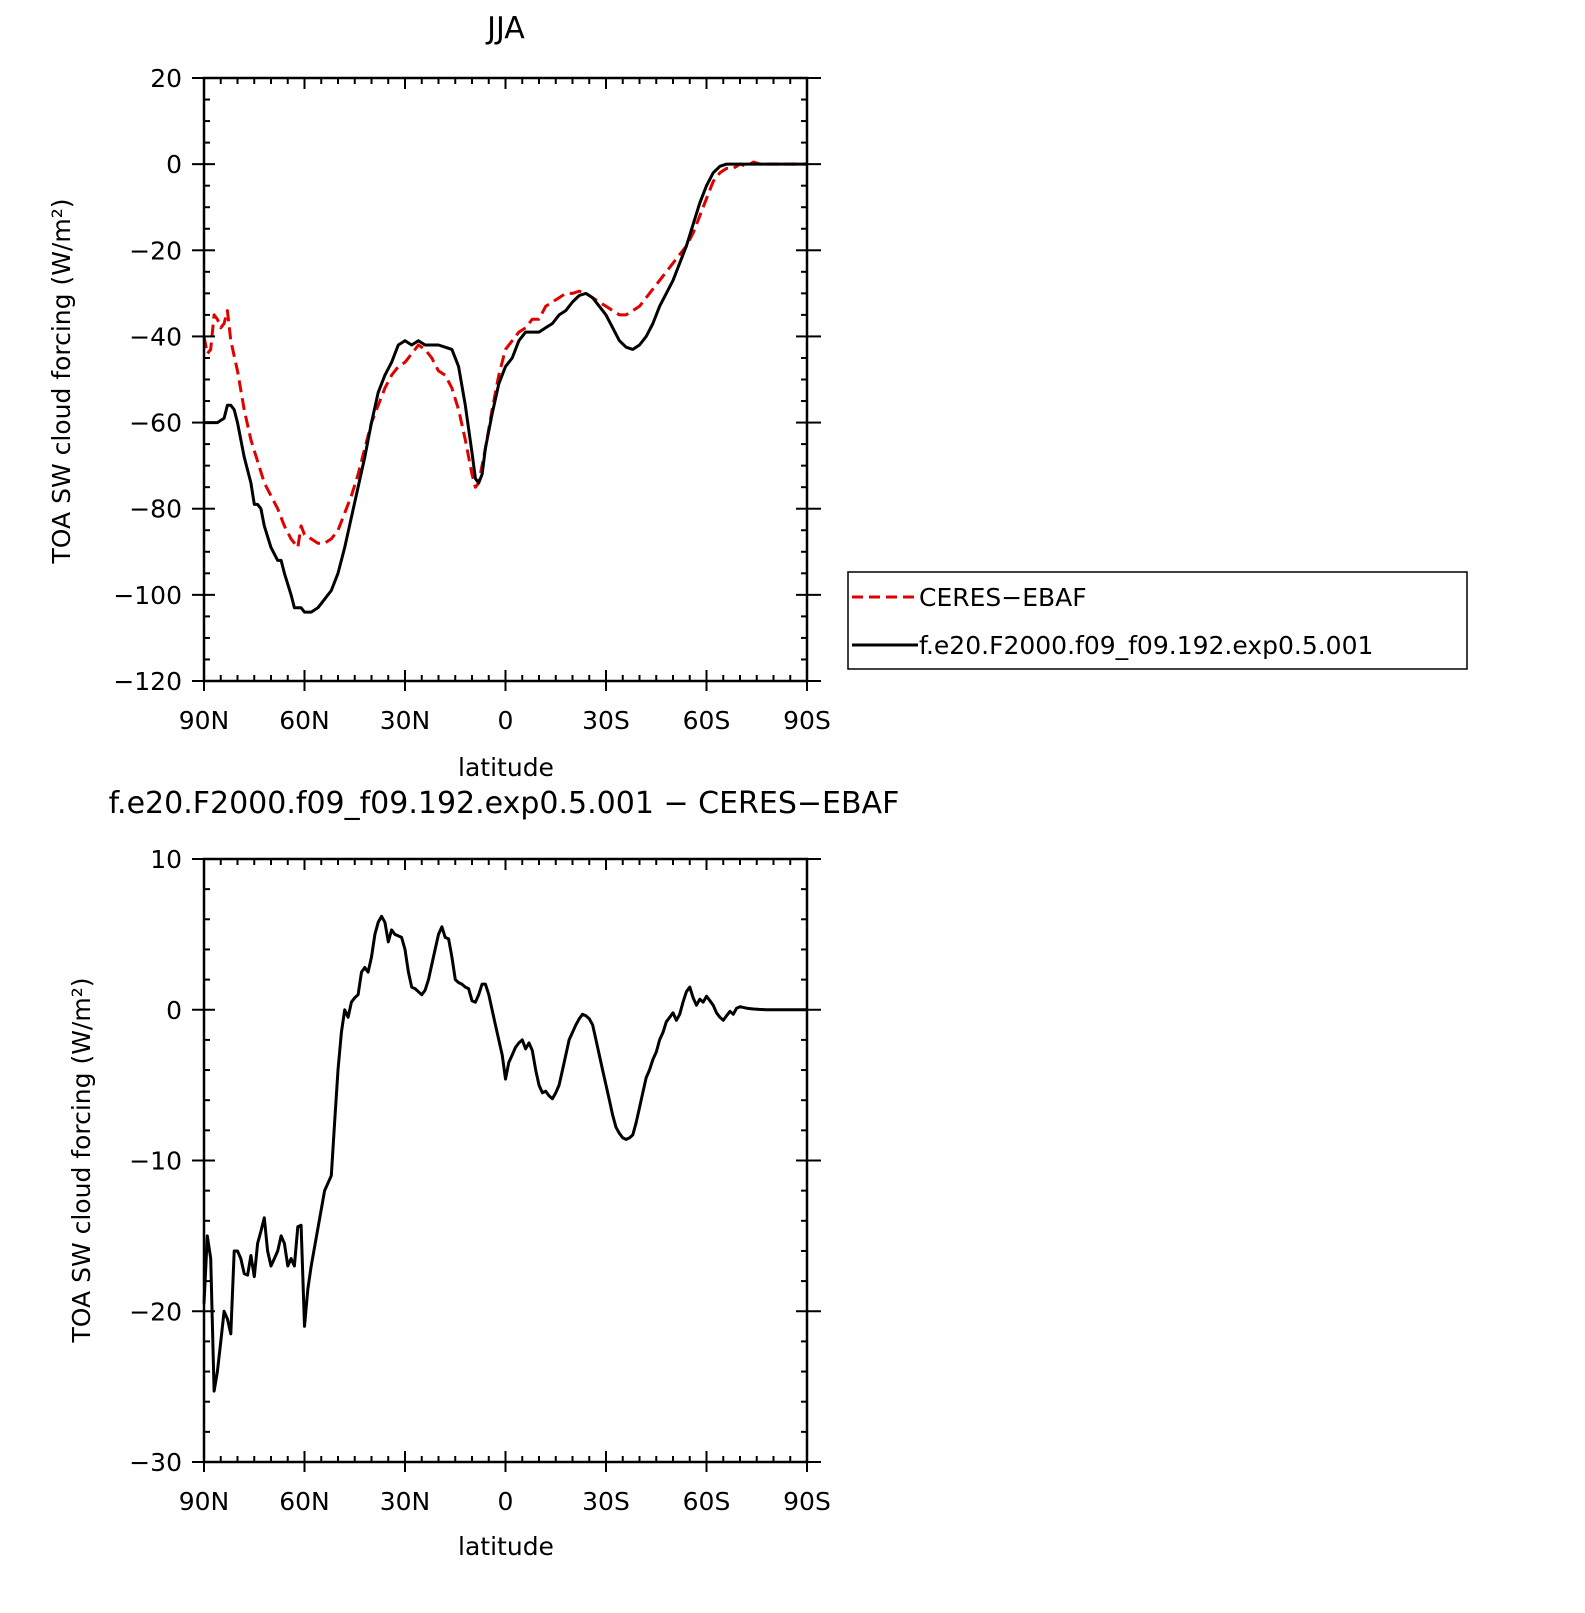  What do you see at coordinates (606, 720) in the screenshot?
I see `top-chart-xtick-label: 30S` at bounding box center [606, 720].